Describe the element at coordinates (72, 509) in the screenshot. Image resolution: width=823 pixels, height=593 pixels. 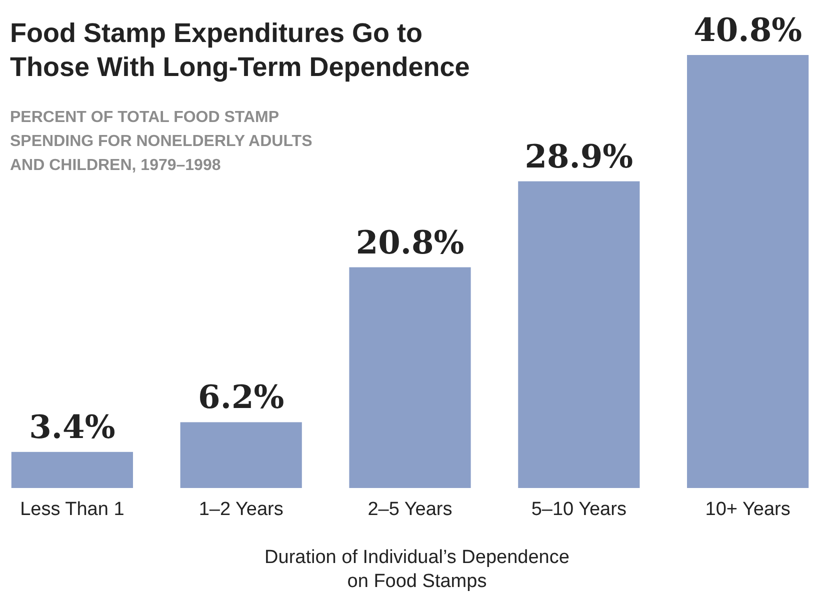
I see `x-tick-label: Less Than 1` at that location.